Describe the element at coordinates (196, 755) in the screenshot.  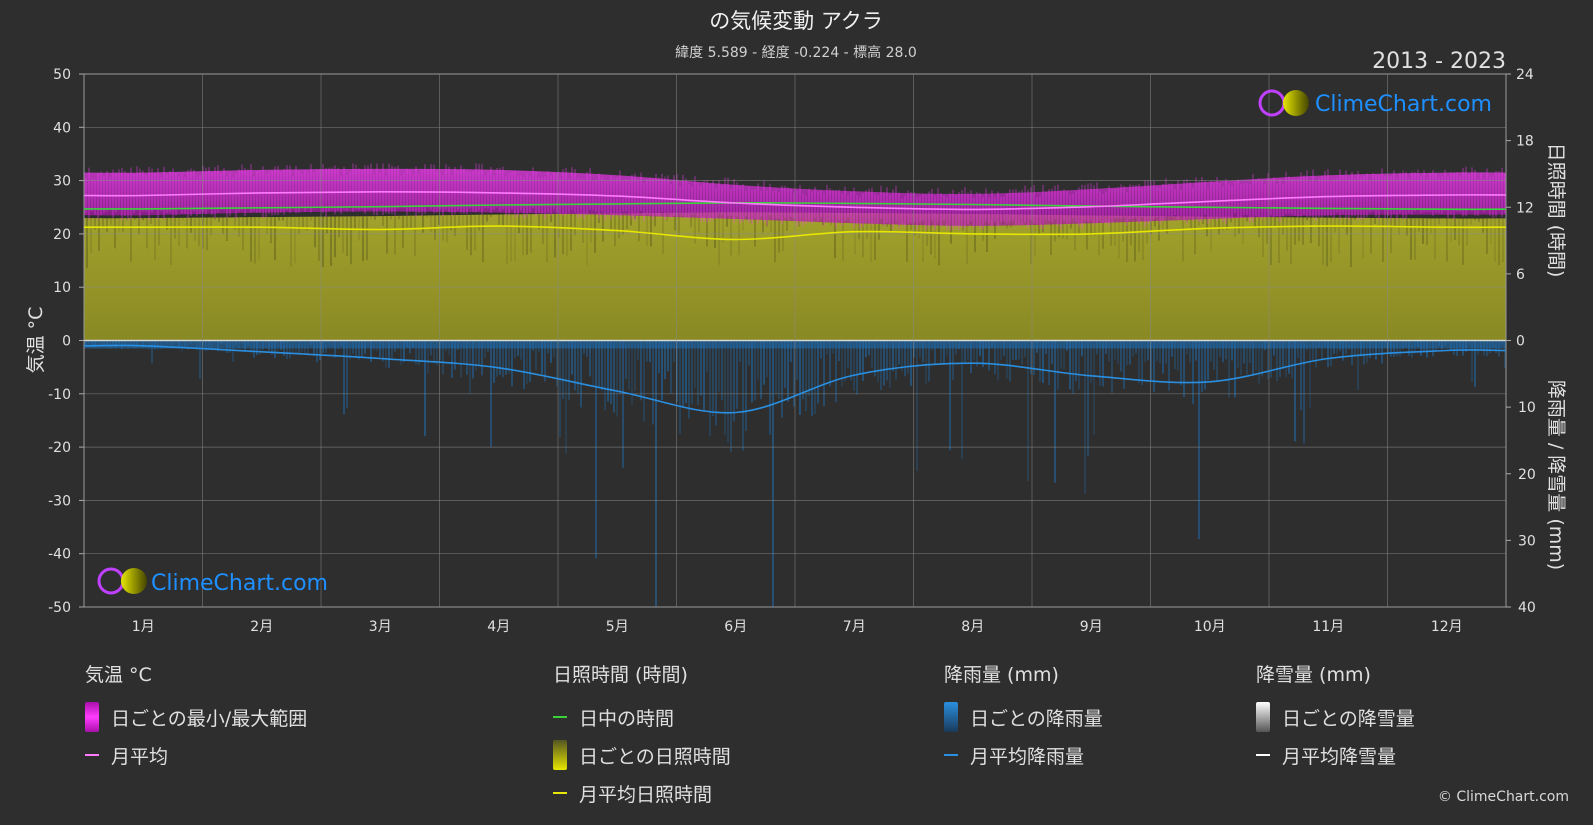
I see `legend-item: 月平均` at that location.